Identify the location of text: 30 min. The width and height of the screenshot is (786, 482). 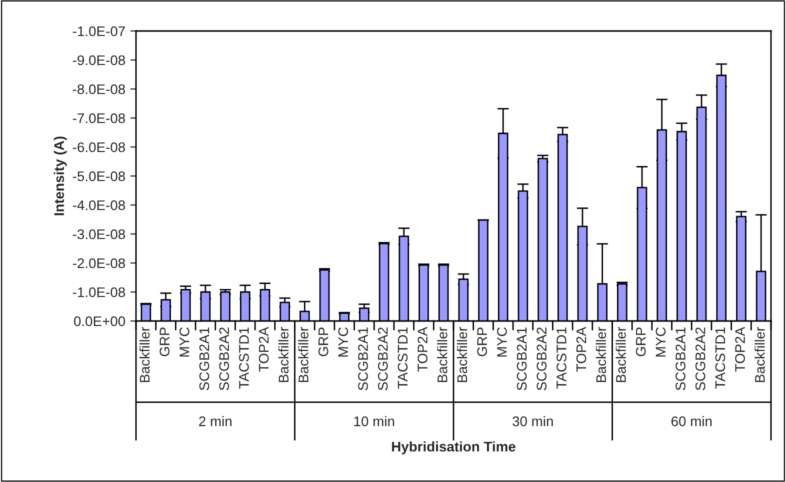
(532, 421).